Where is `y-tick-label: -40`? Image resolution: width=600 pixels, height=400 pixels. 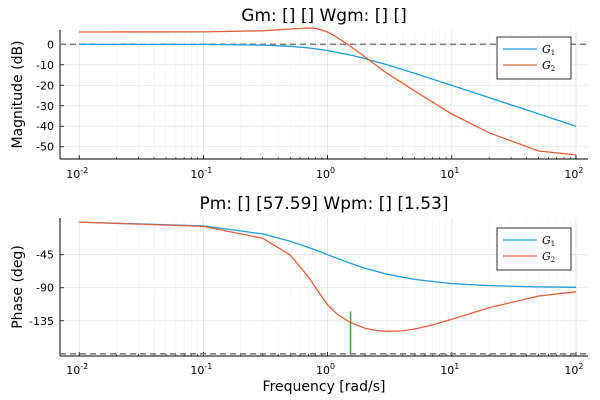
y-tick-label: -40 is located at coordinates (45, 126).